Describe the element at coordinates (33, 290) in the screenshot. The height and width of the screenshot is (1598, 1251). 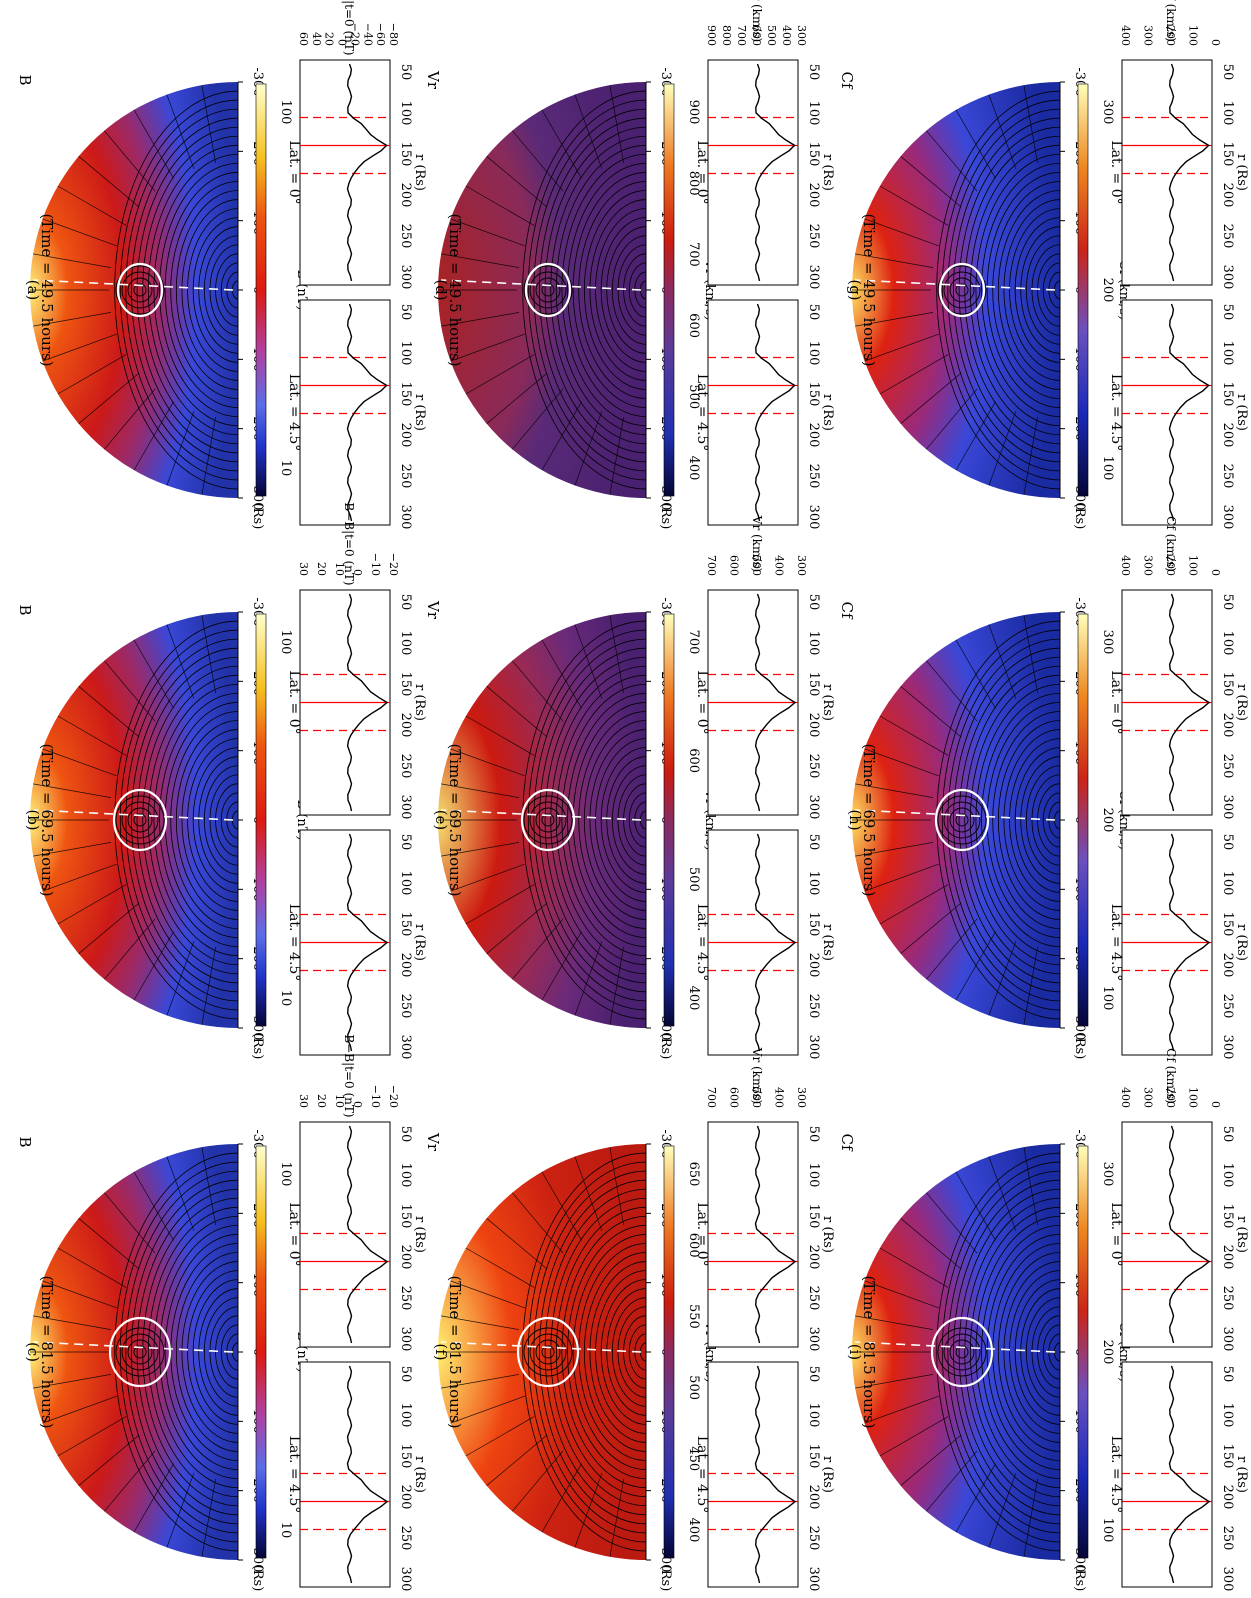
I see `panel-letter: (a)` at that location.